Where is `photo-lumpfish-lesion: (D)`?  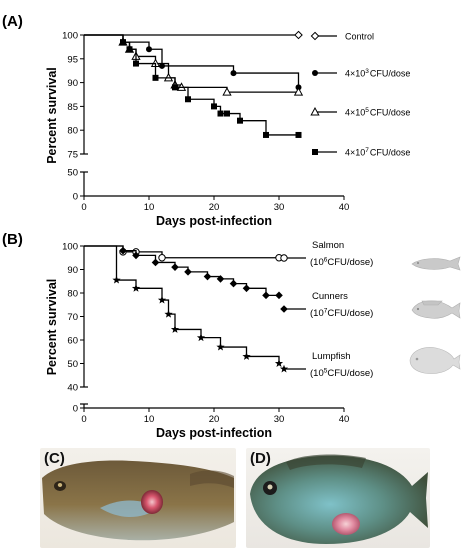
photo-lumpfish-lesion: (D) is located at coordinates (338, 498).